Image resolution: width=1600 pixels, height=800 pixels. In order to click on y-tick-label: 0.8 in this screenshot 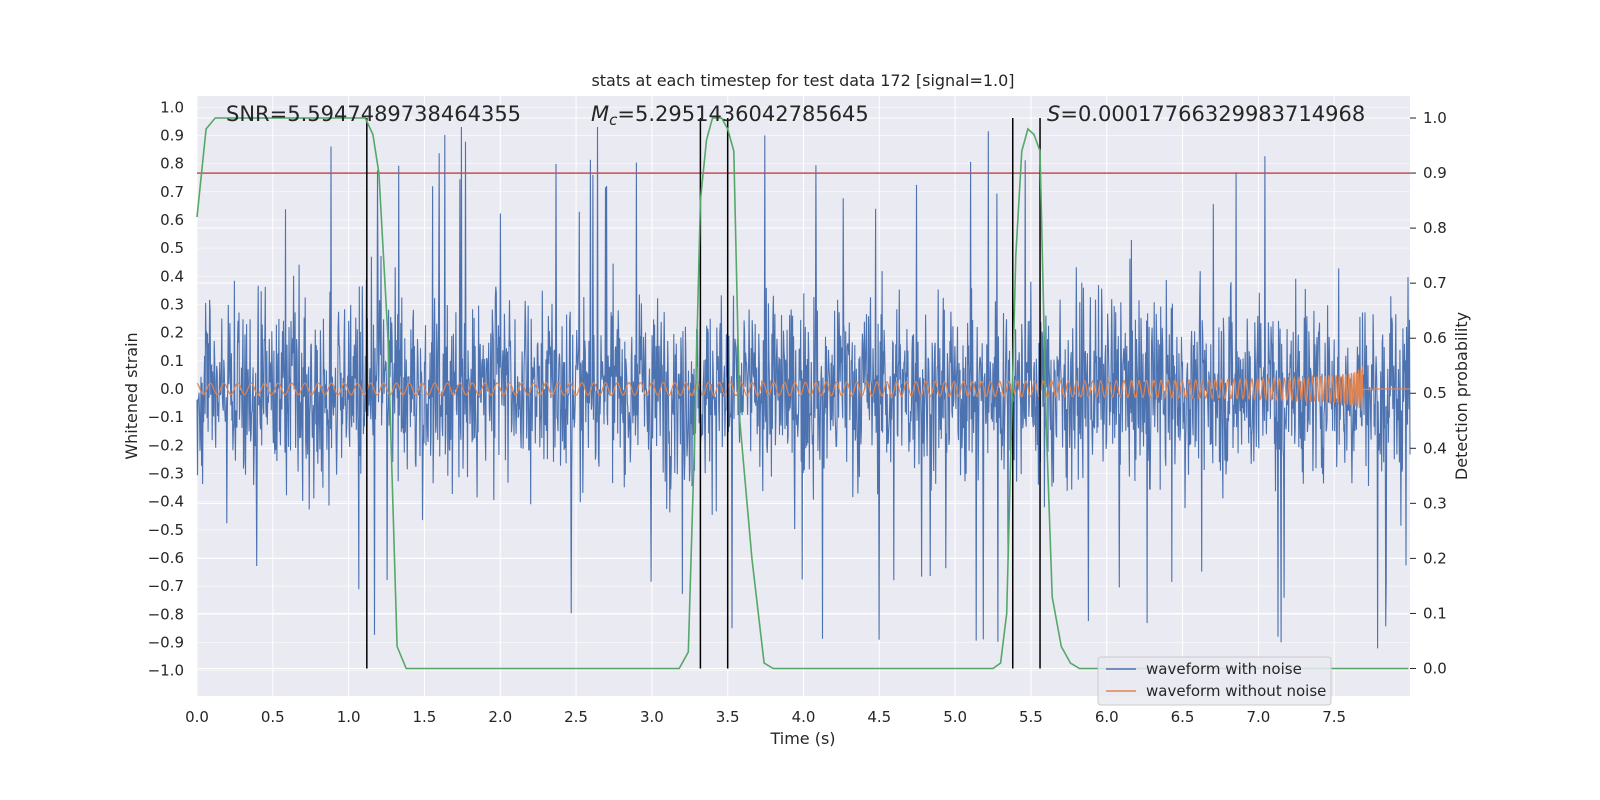, I will do `click(172, 164)`.